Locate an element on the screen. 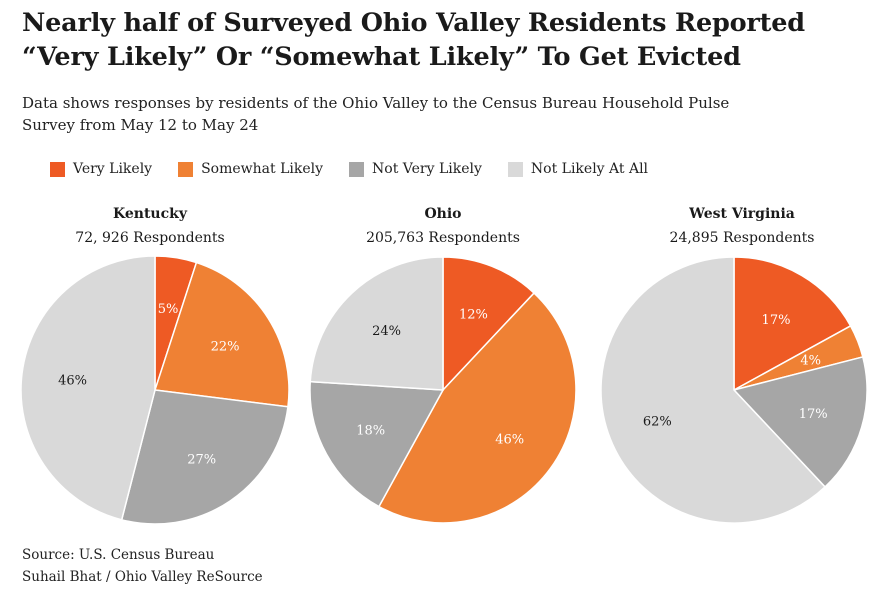  legend-label-somewhat-likely: Somewhat Likely is located at coordinates (262, 169).